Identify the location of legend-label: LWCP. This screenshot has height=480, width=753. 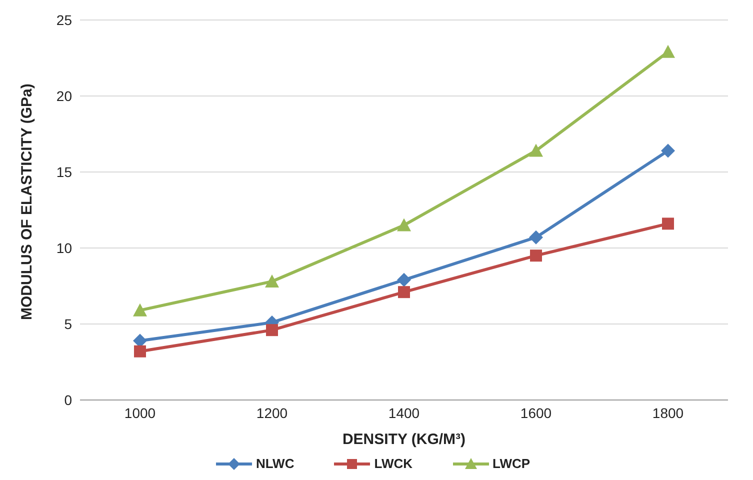
(511, 463).